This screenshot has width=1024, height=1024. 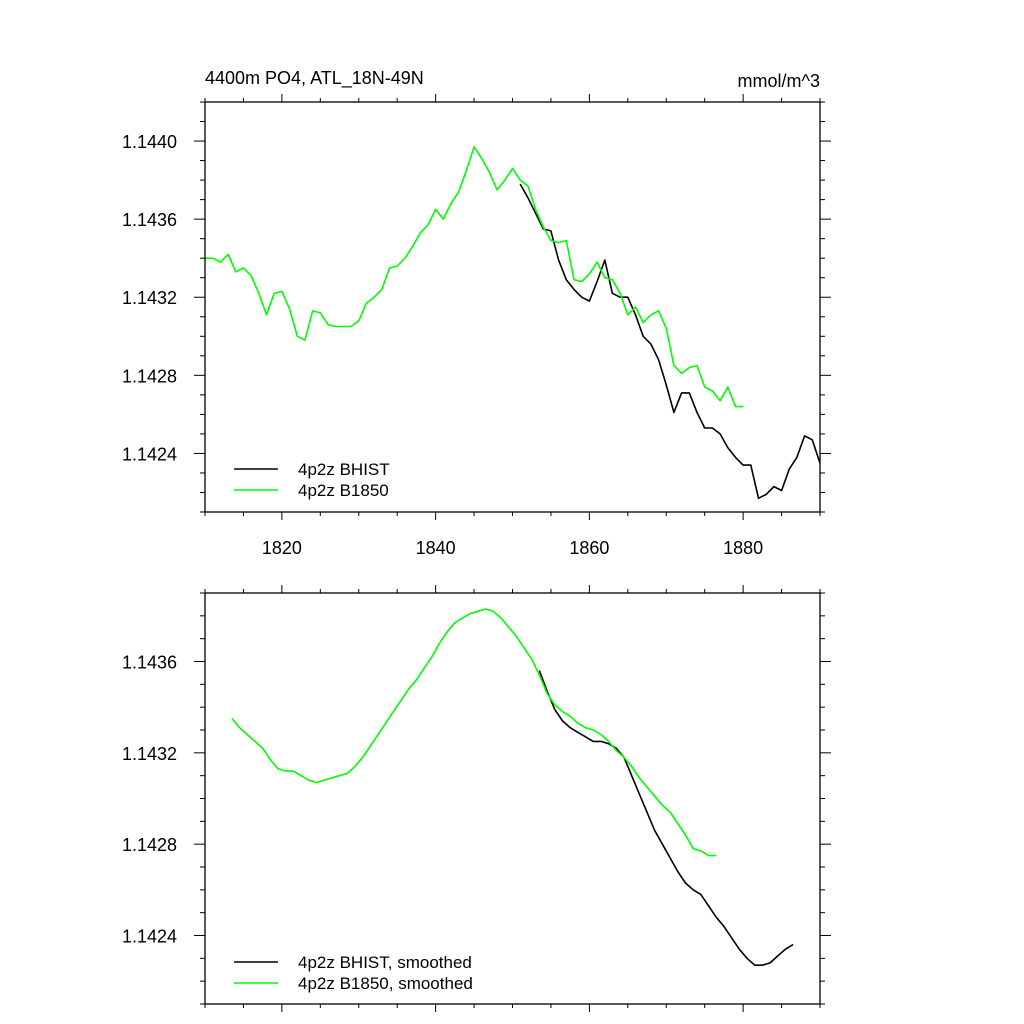 What do you see at coordinates (149, 845) in the screenshot?
I see `bottom-ytick-label: 1.1428` at bounding box center [149, 845].